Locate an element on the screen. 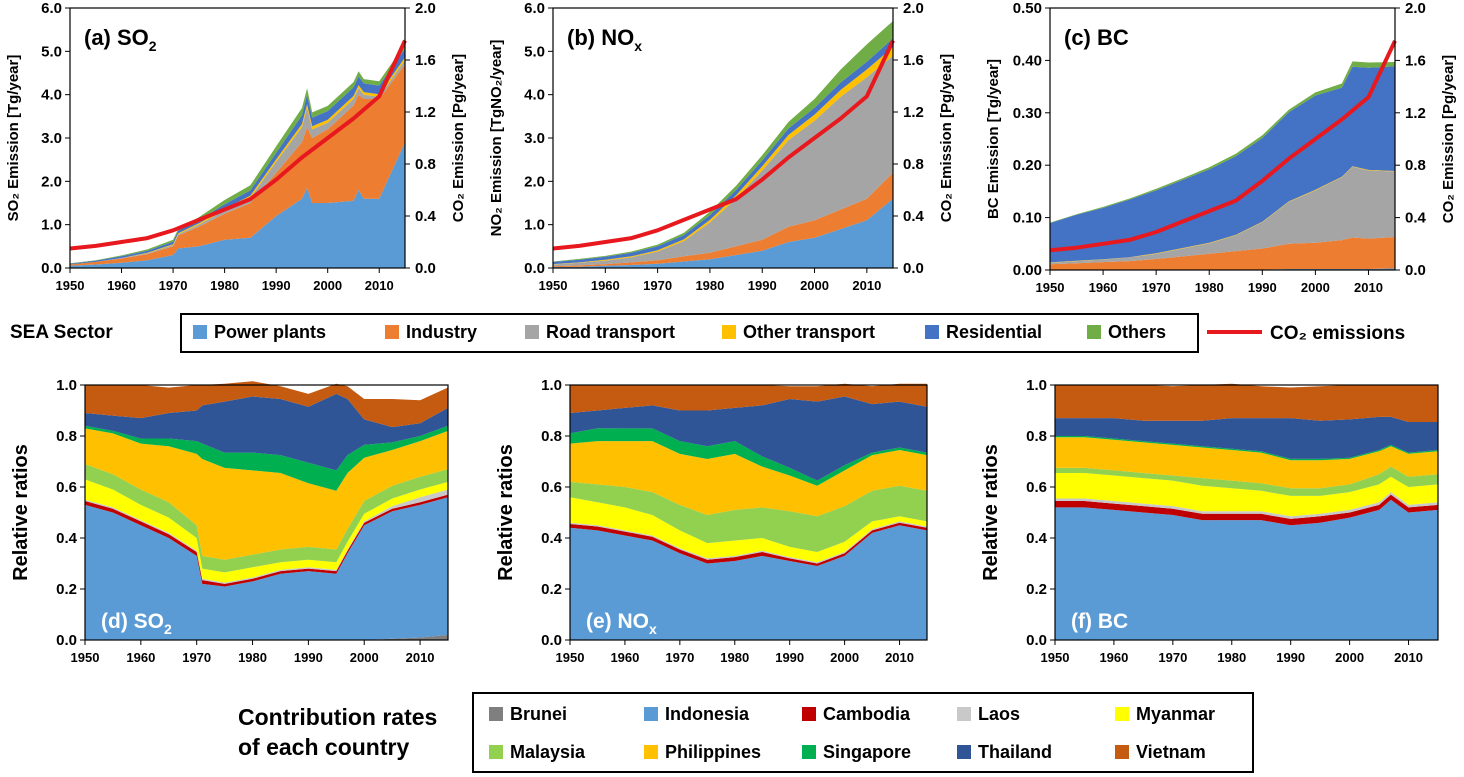 This screenshot has height=777, width=1464. y-tick-label: 5.0 is located at coordinates (534, 51).